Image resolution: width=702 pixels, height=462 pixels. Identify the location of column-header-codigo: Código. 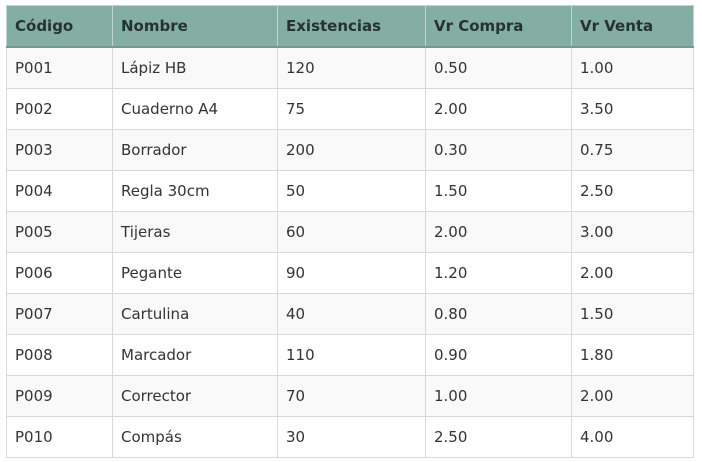
(59, 26).